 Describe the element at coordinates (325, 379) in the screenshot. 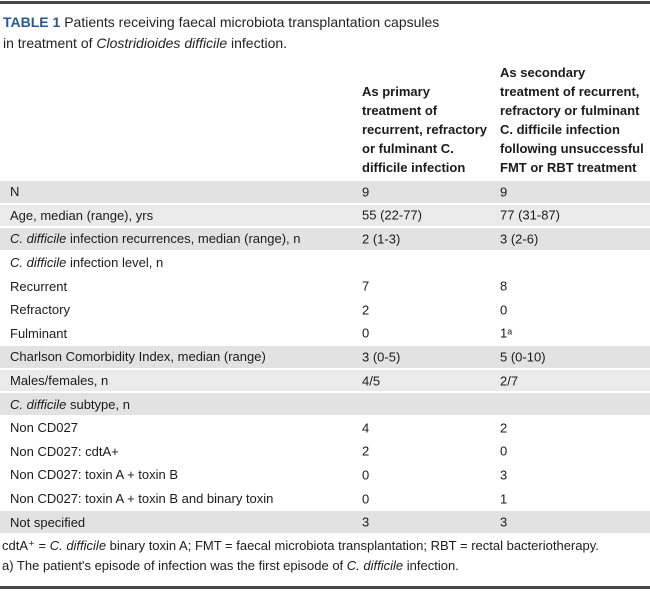

I see `table-row: Males/females, n 4/5 2/7` at that location.